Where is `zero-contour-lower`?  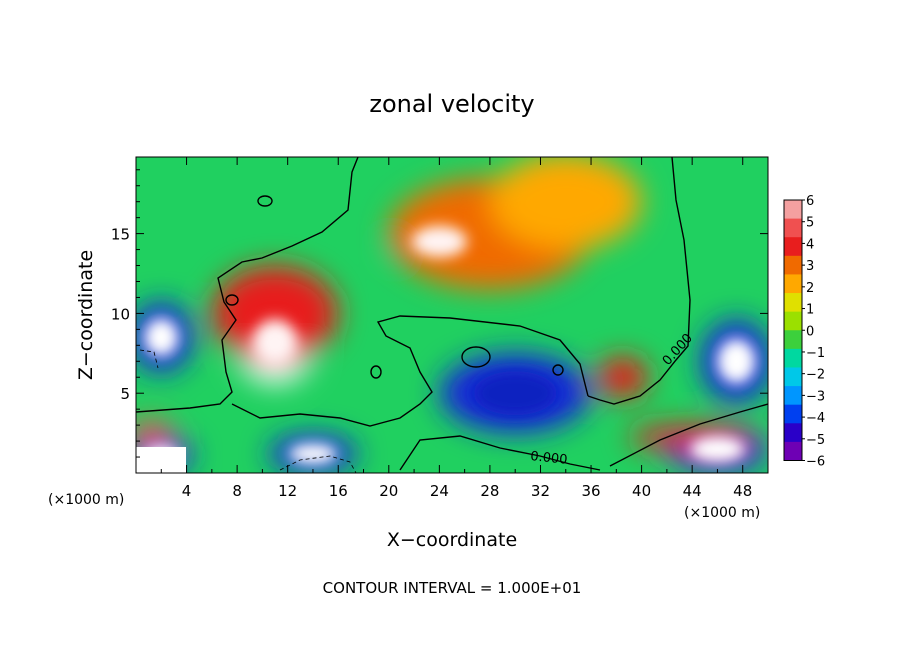
zero-contour-lower is located at coordinates (410, 371).